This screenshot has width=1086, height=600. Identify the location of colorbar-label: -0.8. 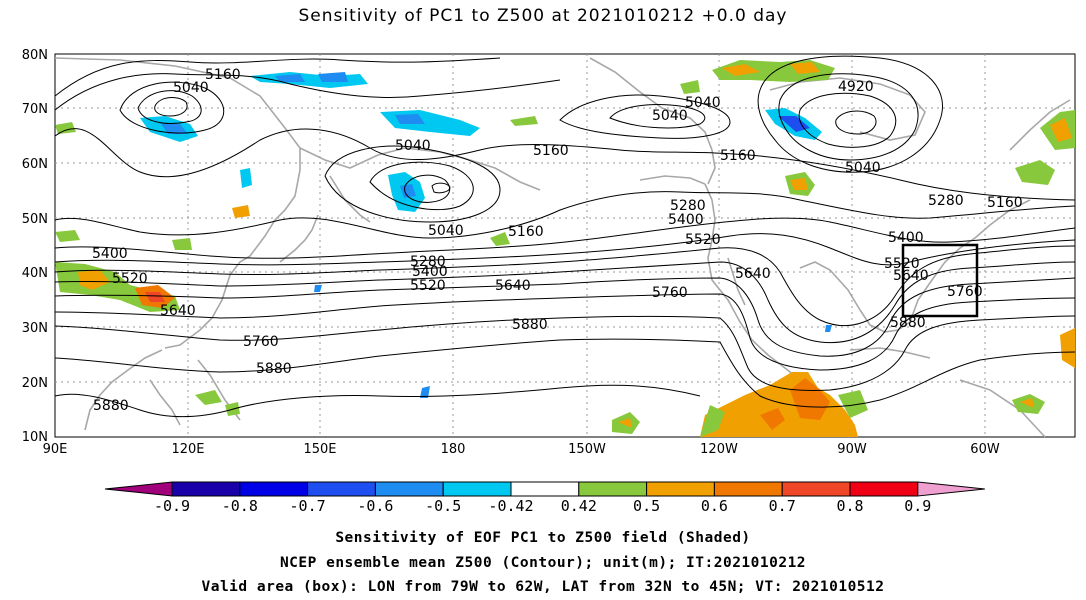
(240, 506).